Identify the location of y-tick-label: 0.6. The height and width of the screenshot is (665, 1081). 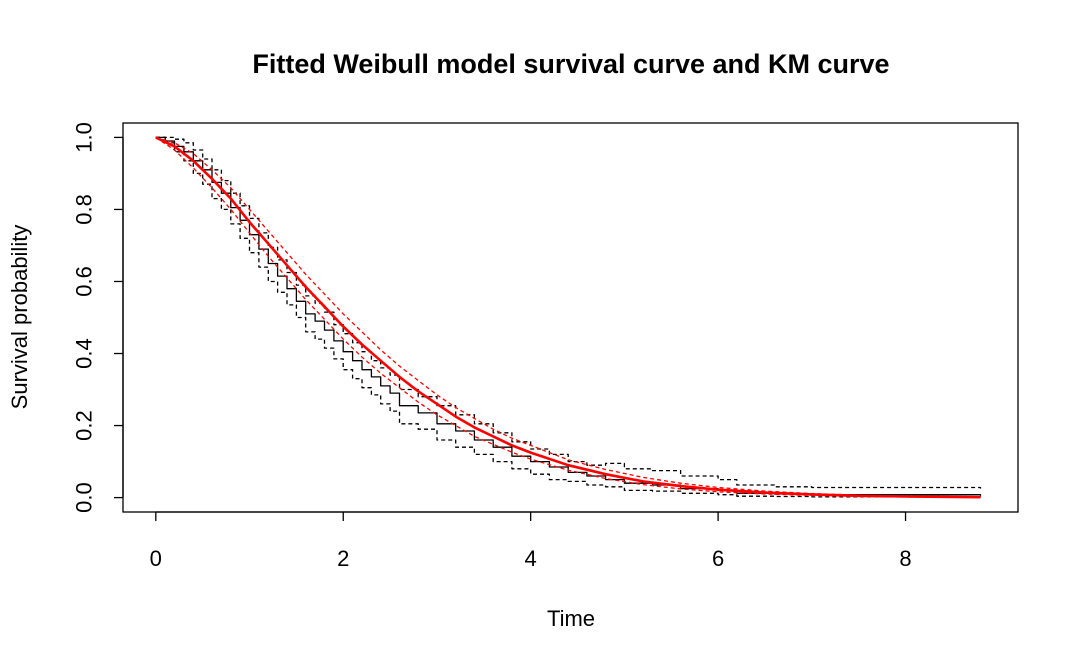
(84, 281).